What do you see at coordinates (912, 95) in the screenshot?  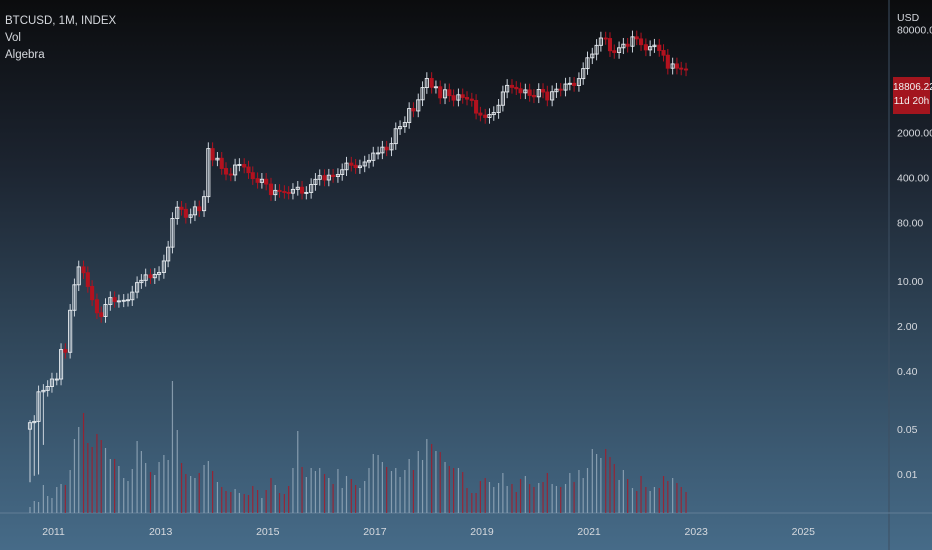 I see `last-price-tag: 18806.22 11d 20h` at bounding box center [912, 95].